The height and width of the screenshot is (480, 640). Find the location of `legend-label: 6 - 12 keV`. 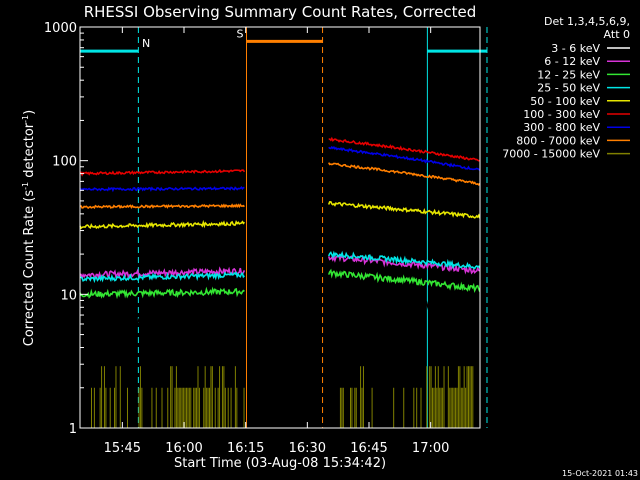

legend-label: 6 - 12 keV is located at coordinates (572, 61).